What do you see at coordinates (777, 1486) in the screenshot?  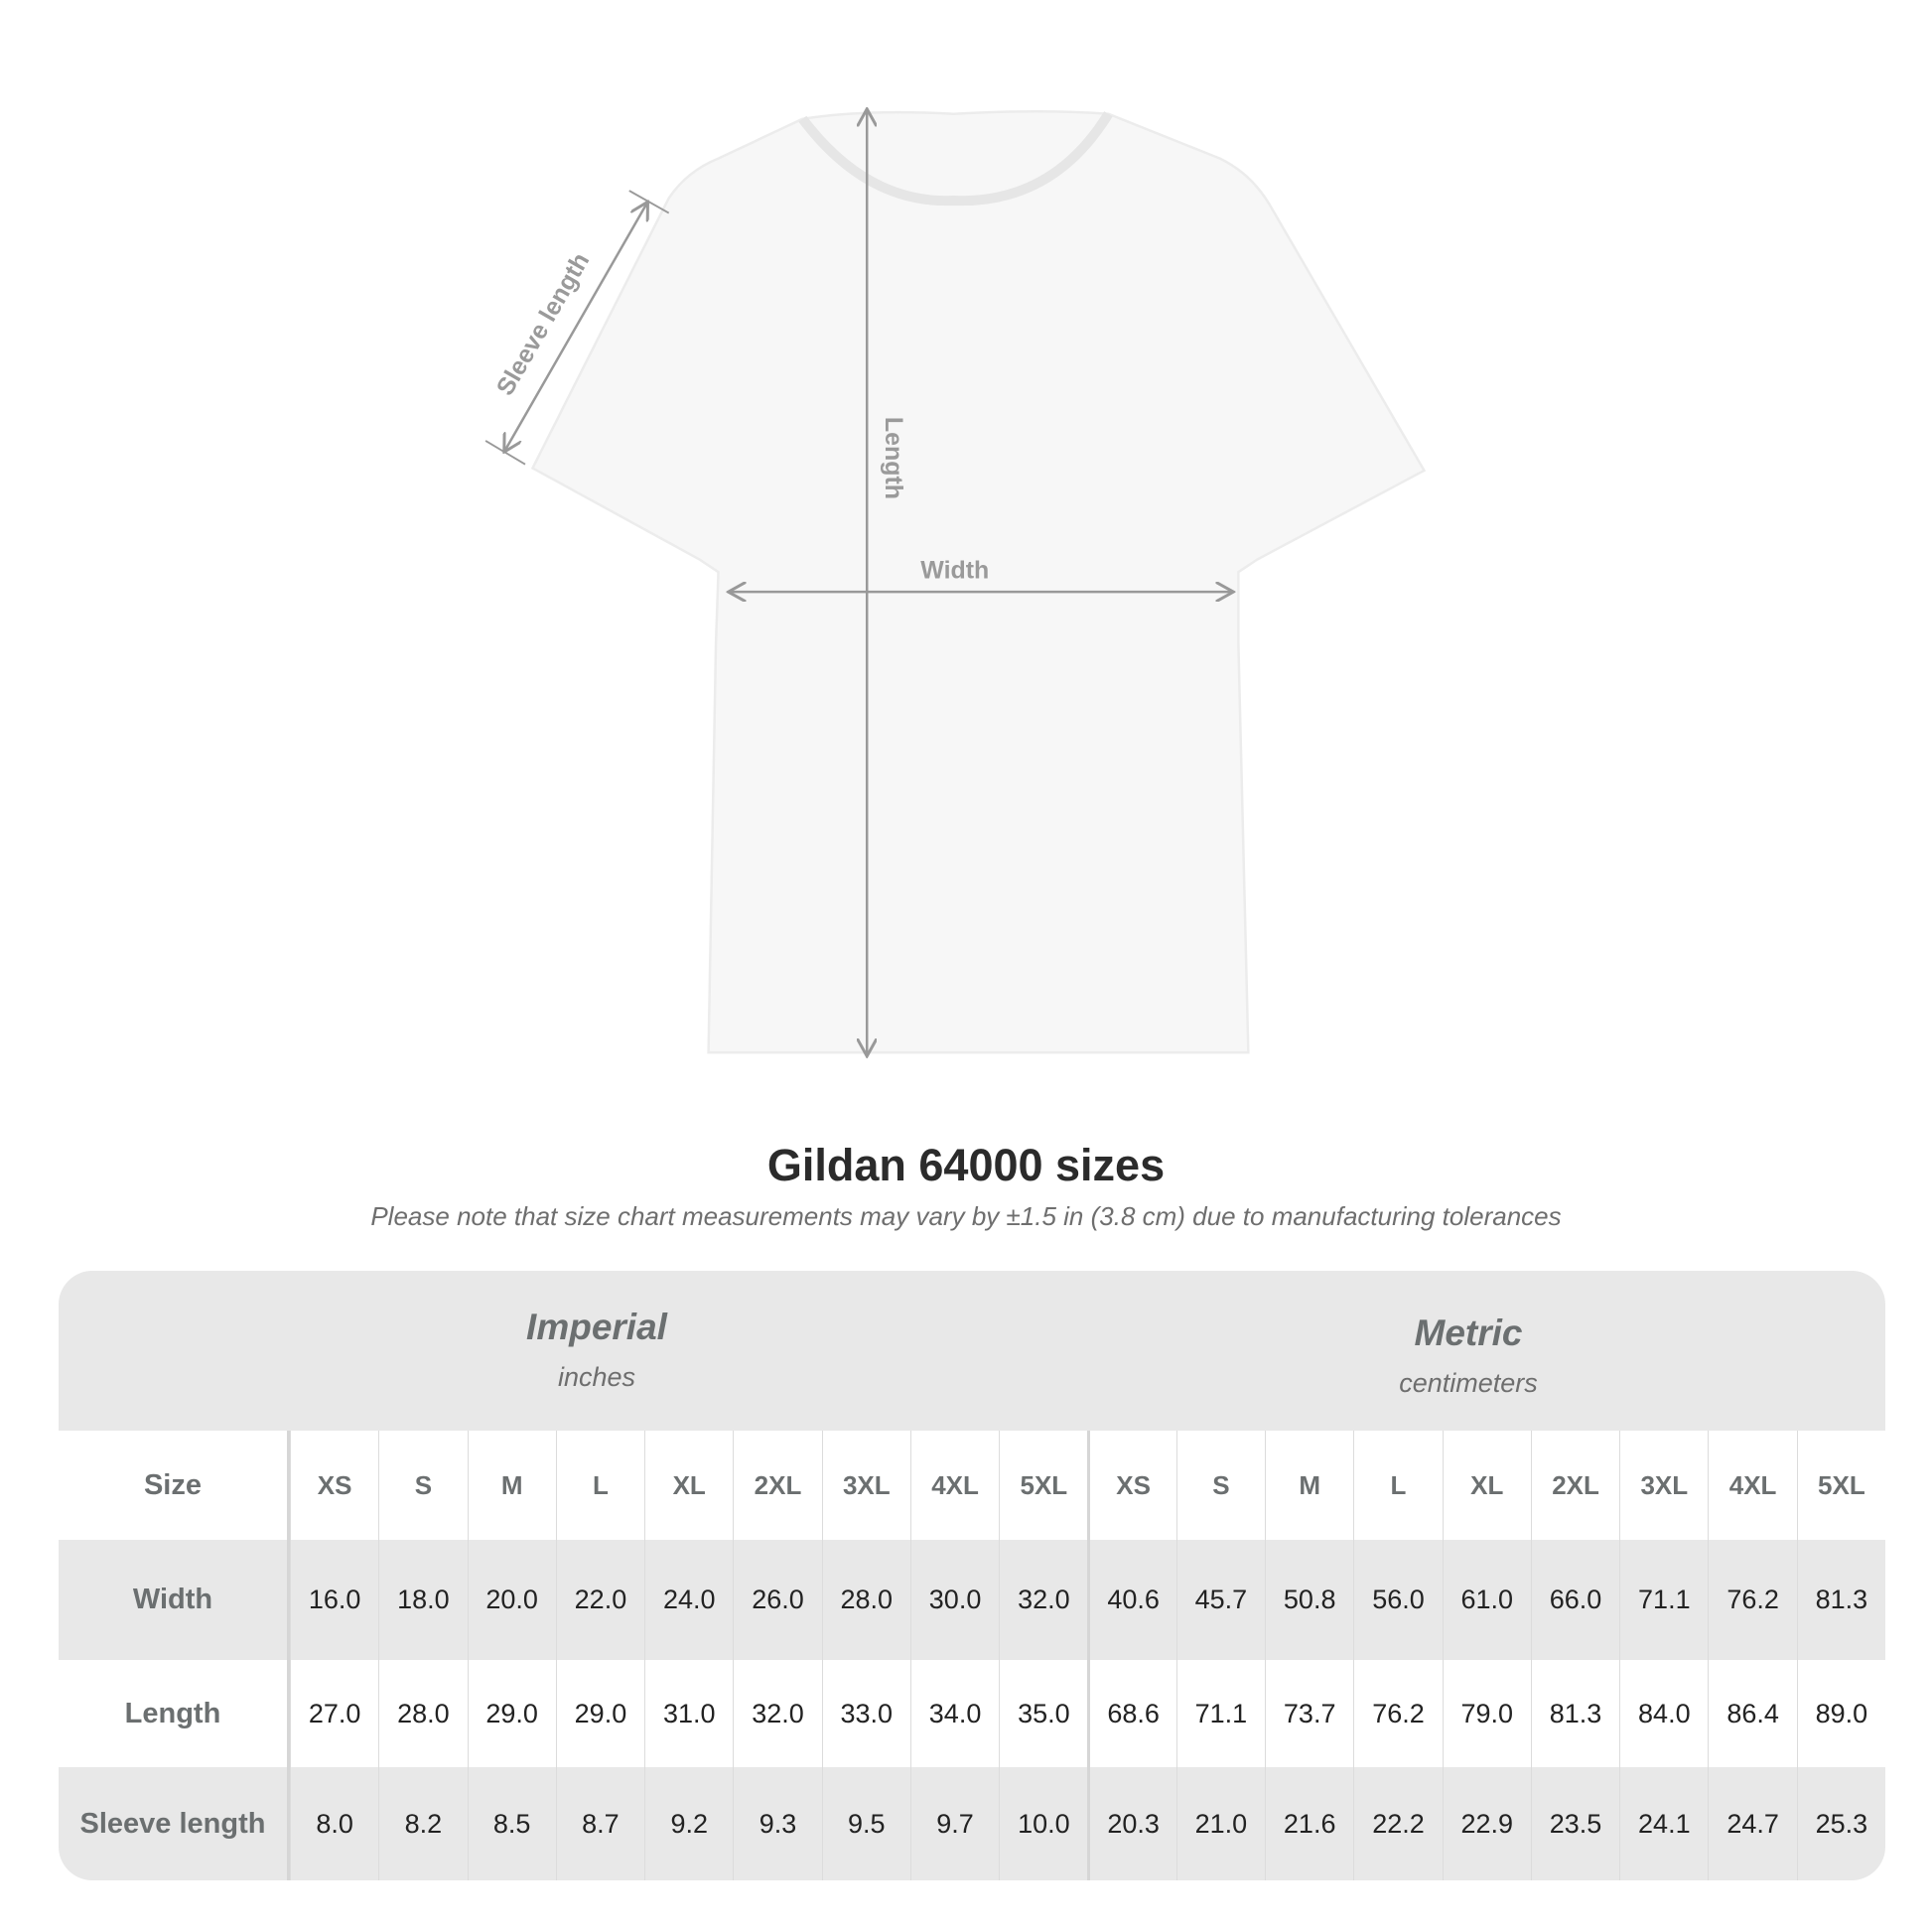 I see `imperial-size-header: 2XL` at bounding box center [777, 1486].